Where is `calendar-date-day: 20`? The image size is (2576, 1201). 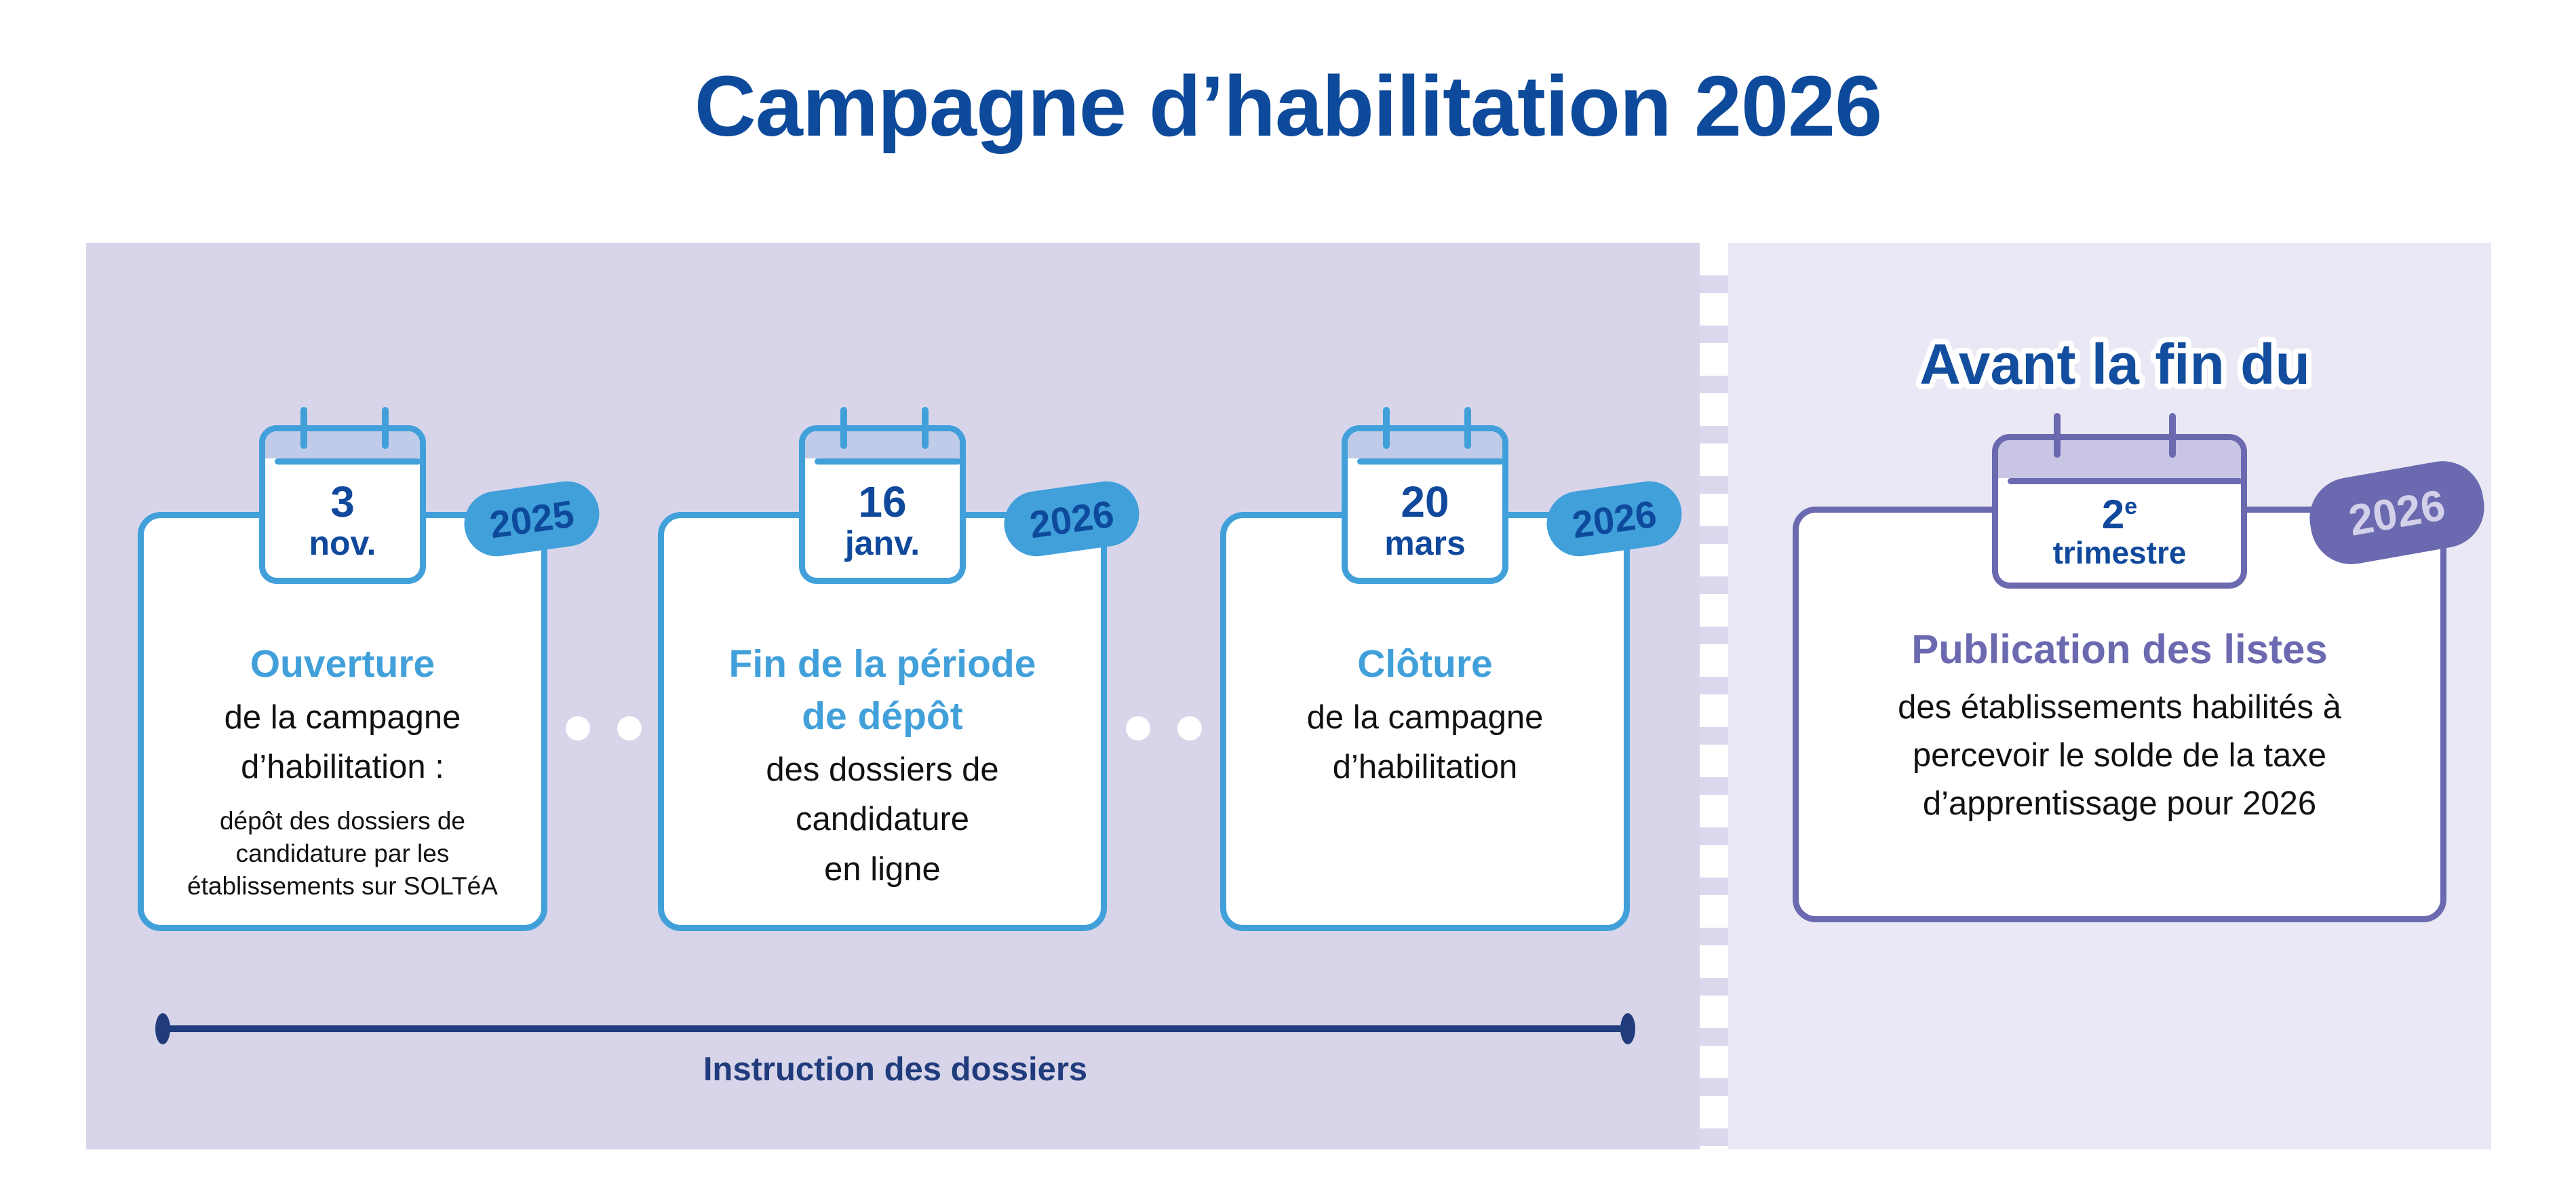 calendar-date-day: 20 is located at coordinates (1425, 501).